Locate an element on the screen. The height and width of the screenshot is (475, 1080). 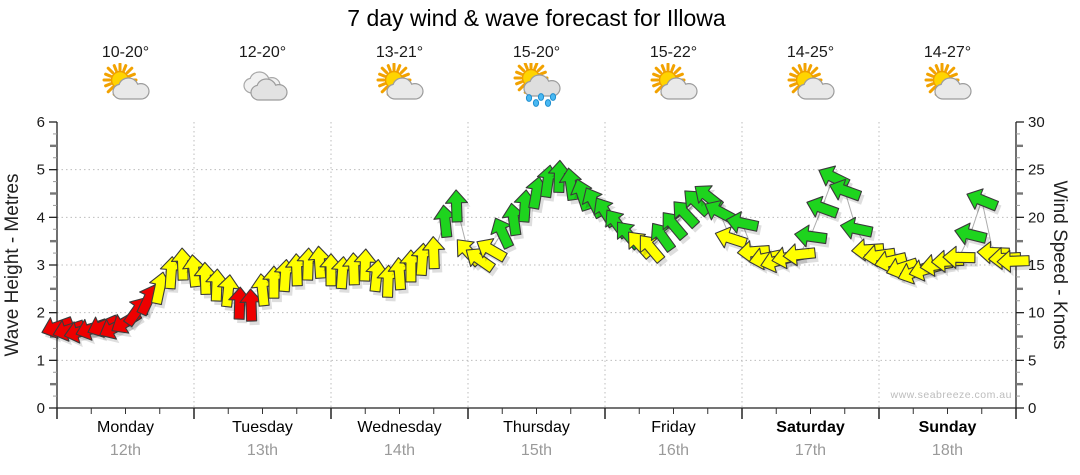
svg-text: 4 is located at coordinates (41, 217).